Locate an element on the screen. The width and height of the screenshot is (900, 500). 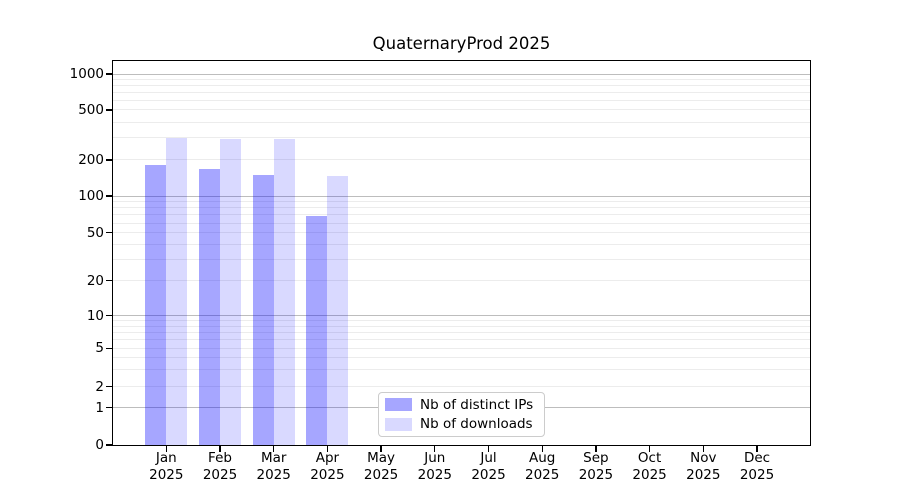
legend: Nb of distinct IPs Nb of downloads is located at coordinates (461, 414).